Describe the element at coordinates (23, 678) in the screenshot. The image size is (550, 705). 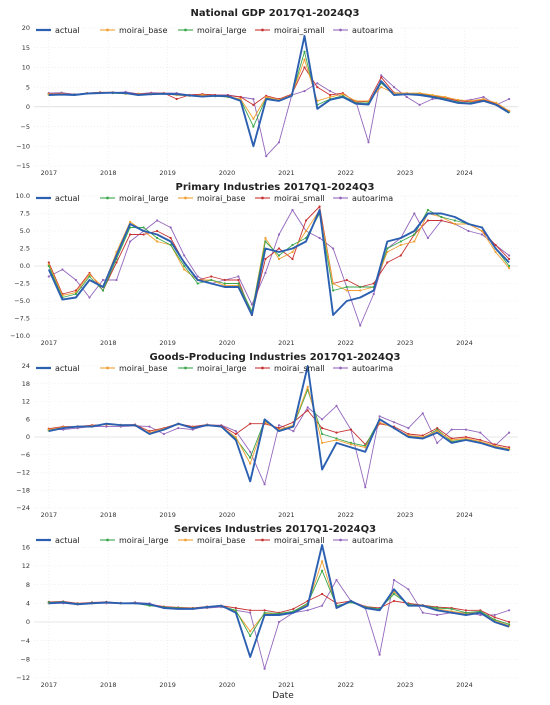
I see `y-tick-label: −12` at that location.